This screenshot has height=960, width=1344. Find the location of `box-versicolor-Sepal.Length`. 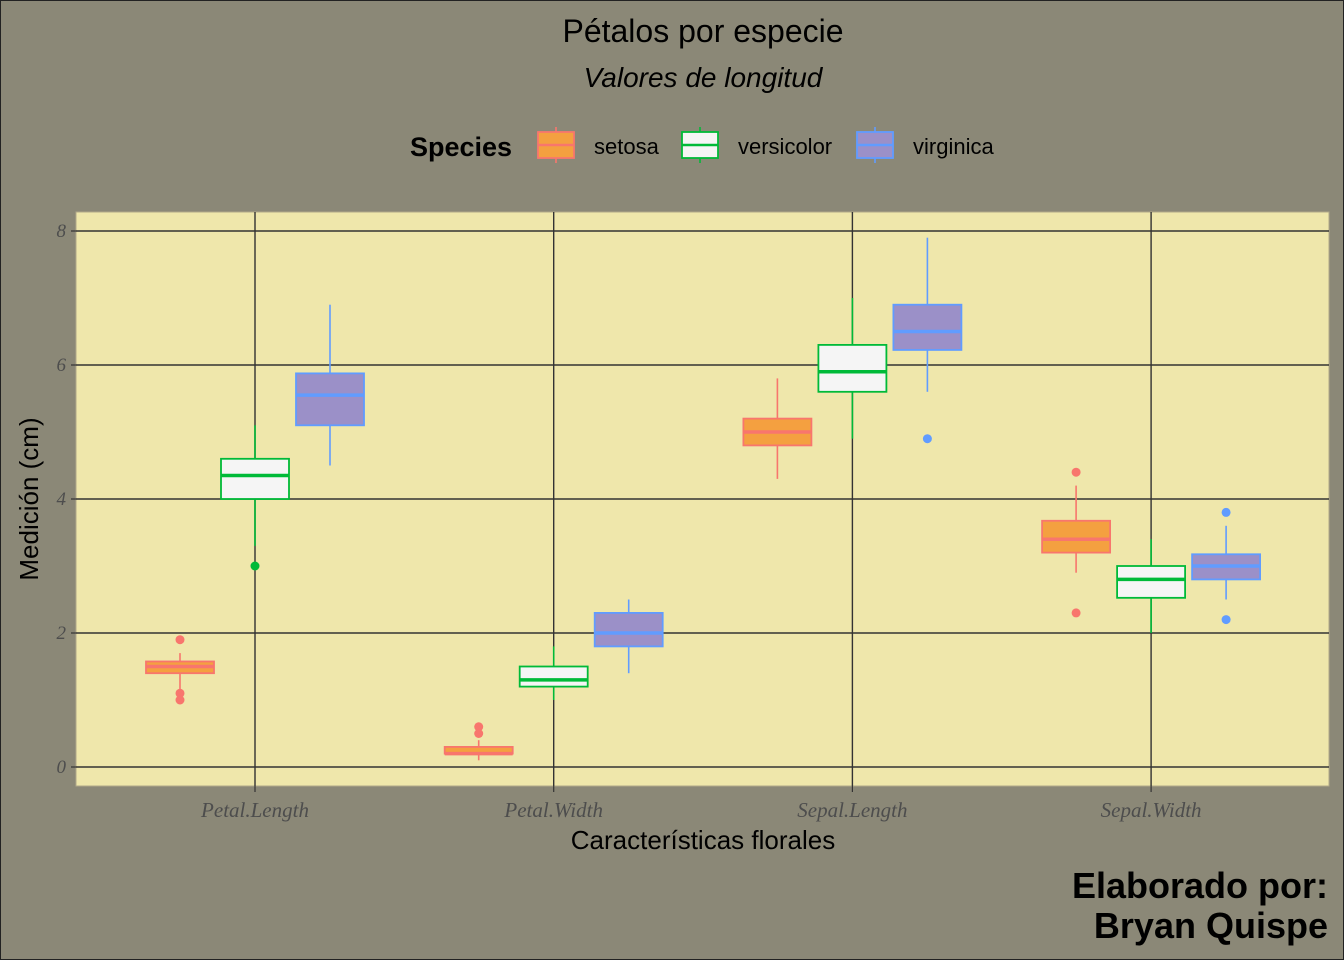

box-versicolor-Sepal.Length is located at coordinates (852, 368).